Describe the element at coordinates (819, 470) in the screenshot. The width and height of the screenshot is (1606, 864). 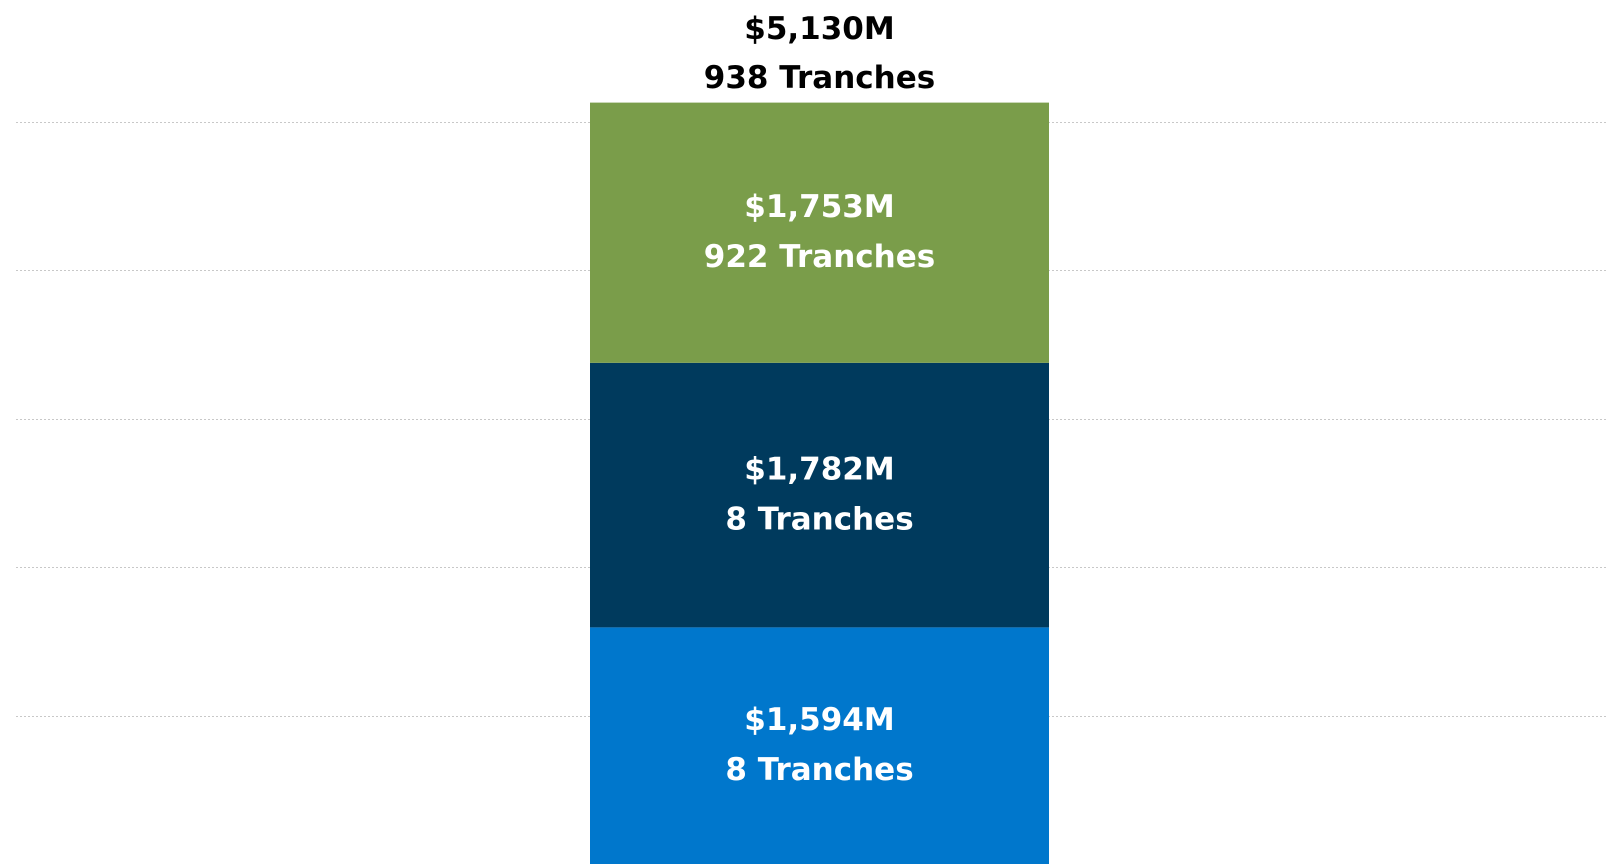
I see `segment-value-label: $1,782M` at that location.